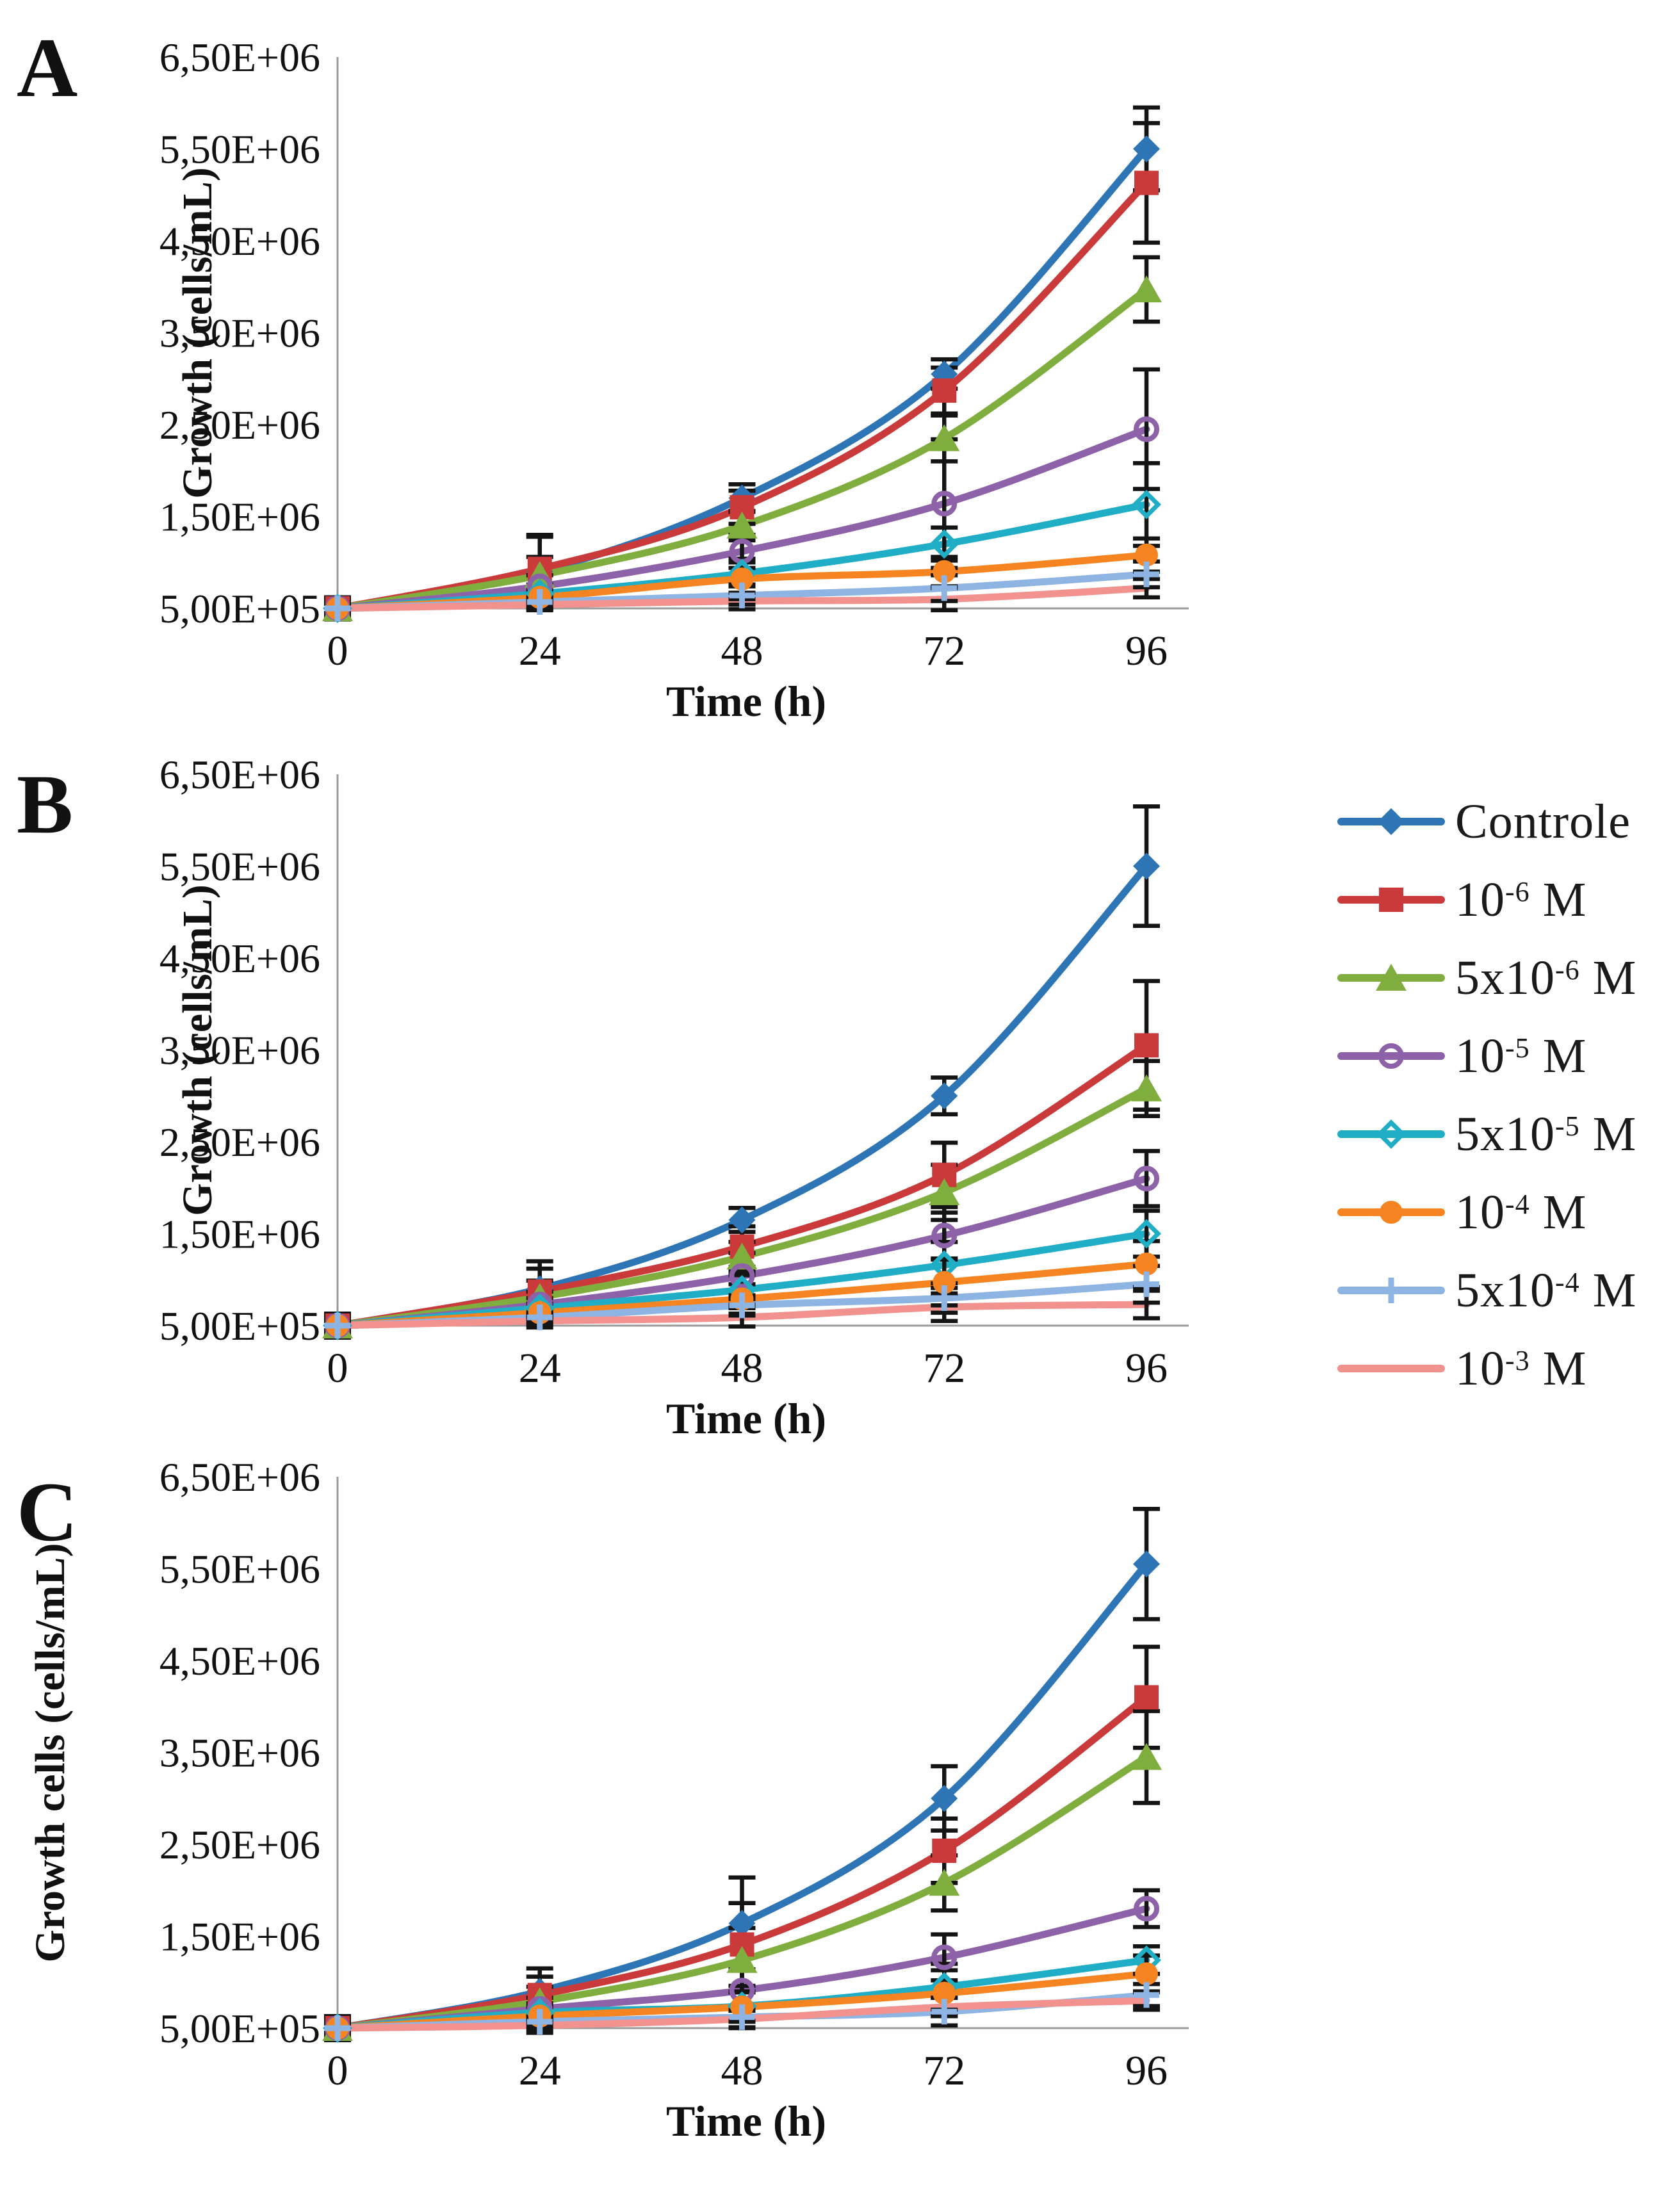  I want to click on series-line-10-6 M, so click(742, 396).